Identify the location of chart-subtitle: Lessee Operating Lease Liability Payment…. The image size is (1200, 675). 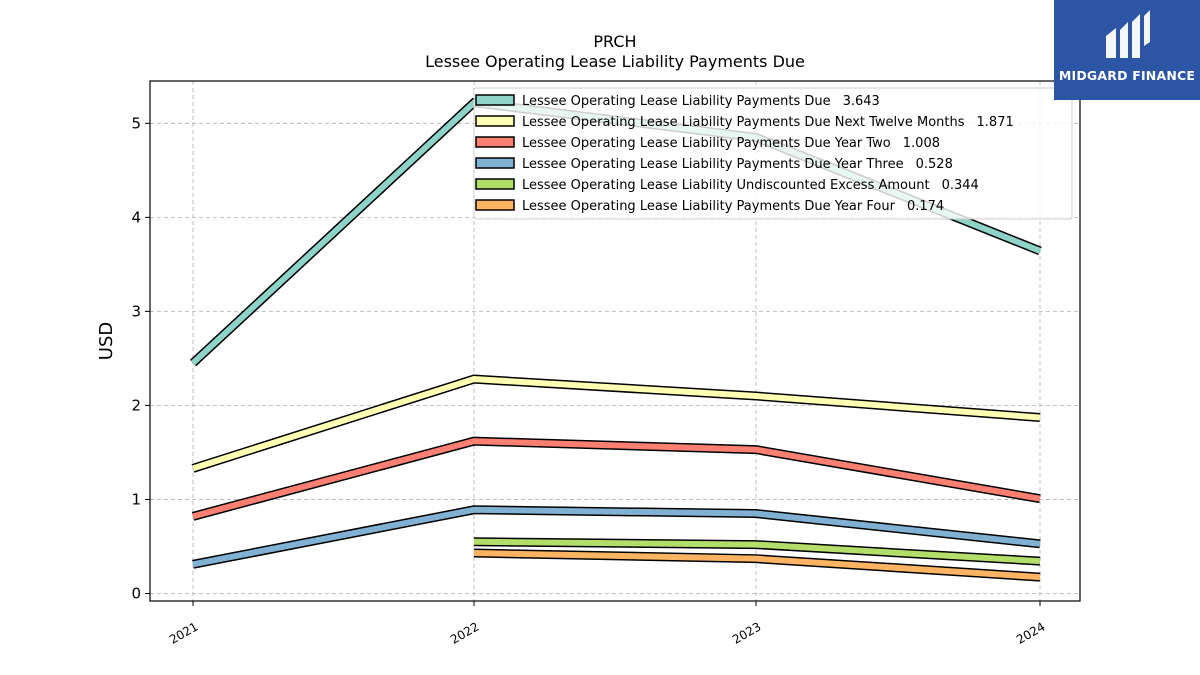
(615, 61).